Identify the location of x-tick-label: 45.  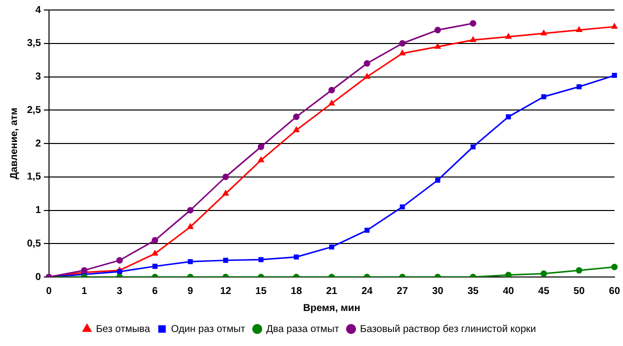
(544, 291).